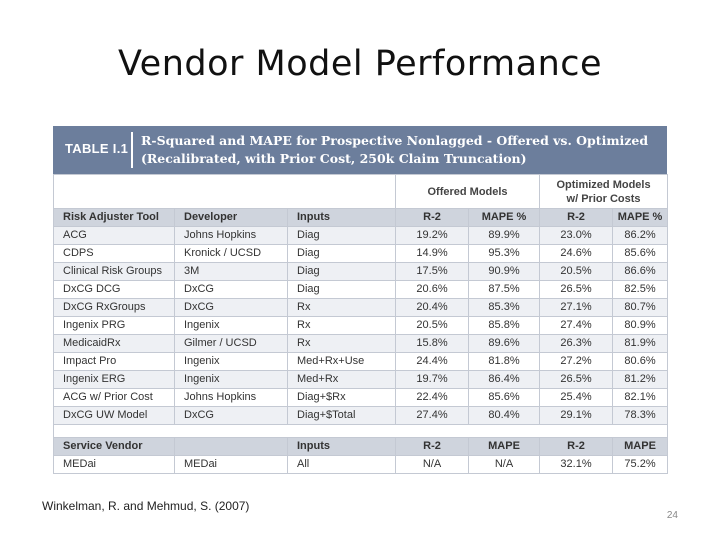 The height and width of the screenshot is (540, 720). I want to click on table-cell: 20.6%, so click(432, 289).